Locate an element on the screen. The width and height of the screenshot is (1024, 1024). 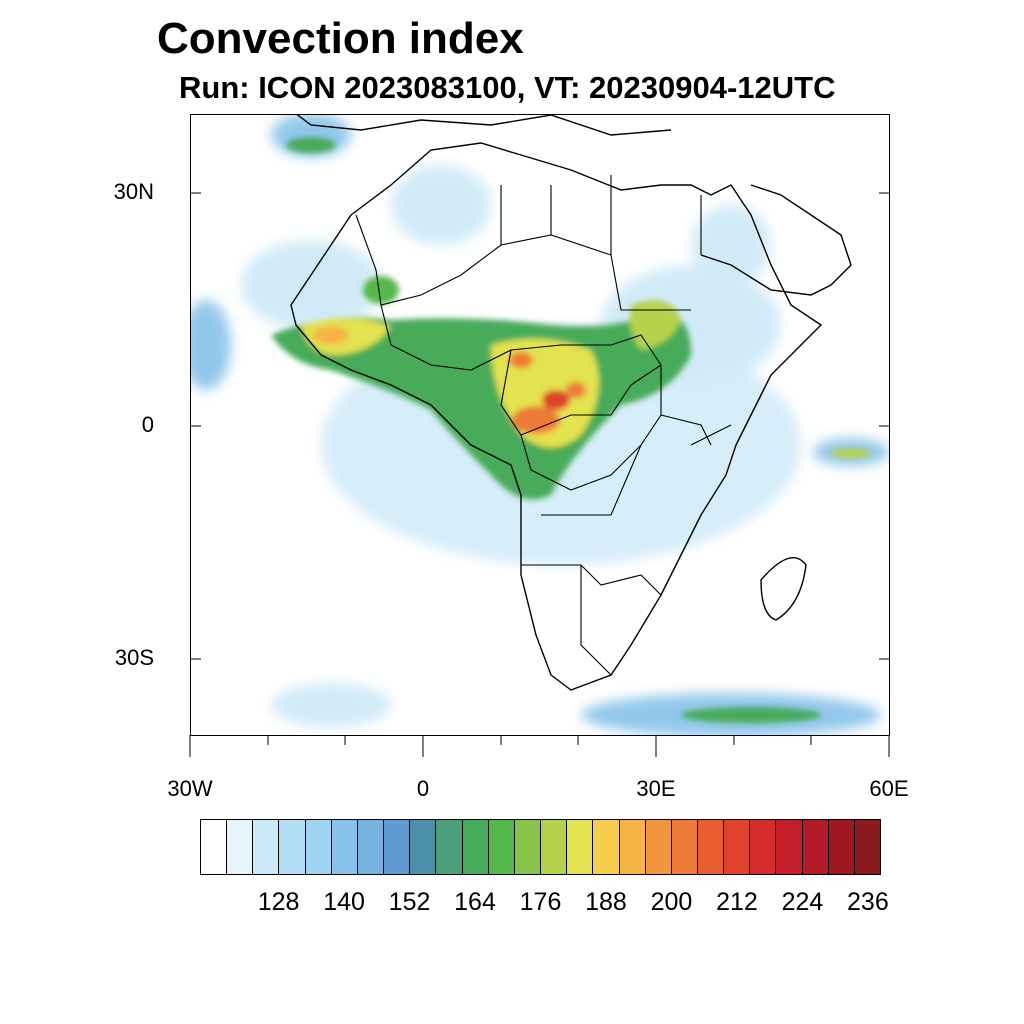
lat-label-0: 0 is located at coordinates (147, 424).